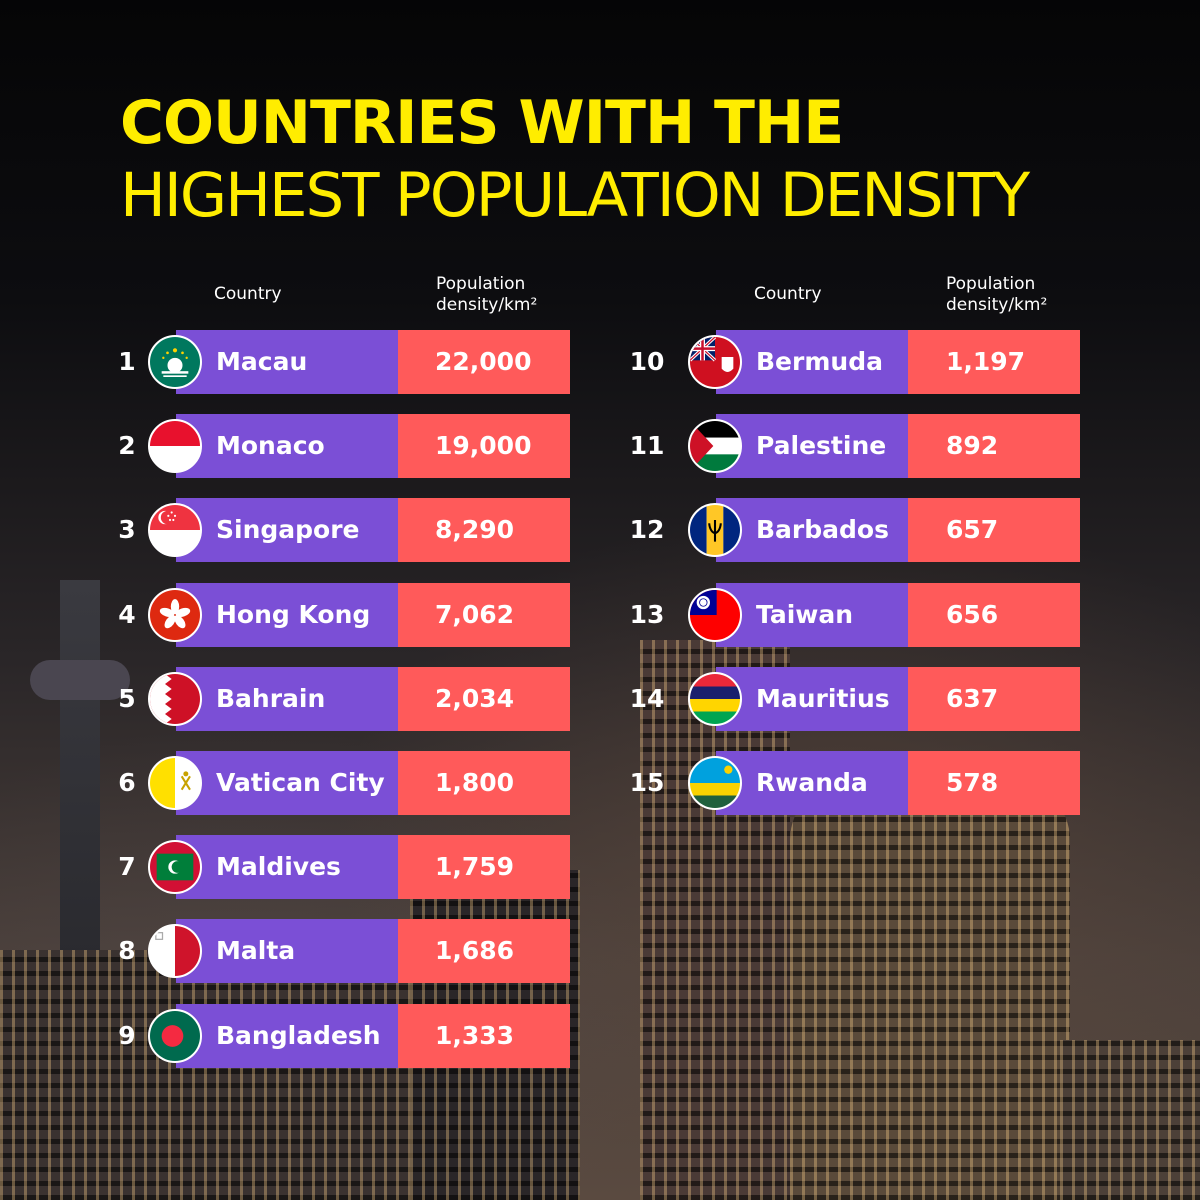 This screenshot has height=1200, width=1200. Describe the element at coordinates (812, 530) in the screenshot. I see `country-name-cell: Barbados` at that location.